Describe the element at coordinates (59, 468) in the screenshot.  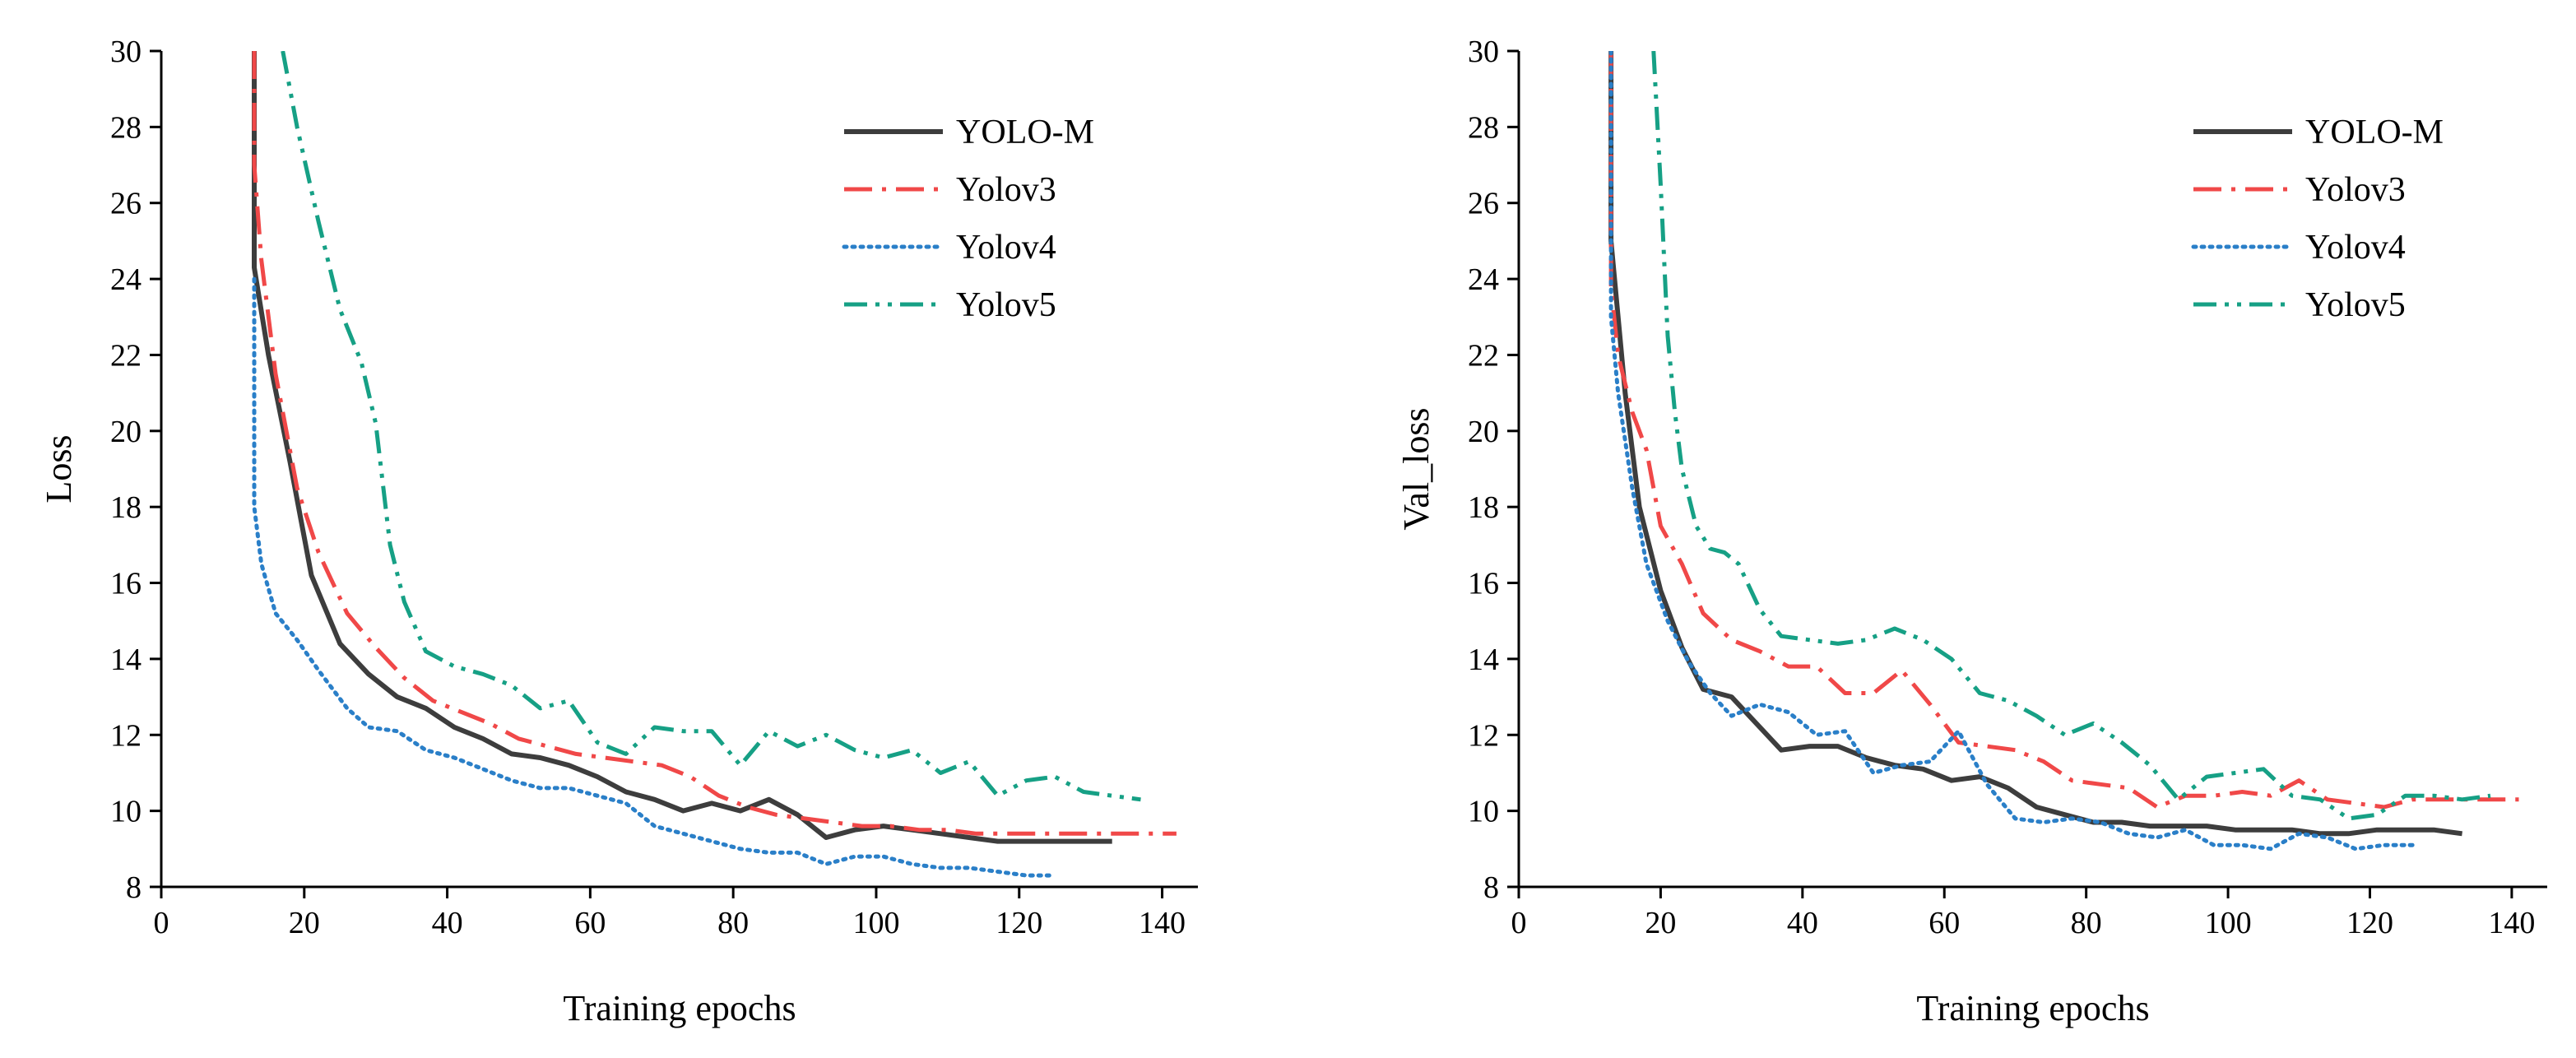
I see `y-axis-title: Loss` at that location.